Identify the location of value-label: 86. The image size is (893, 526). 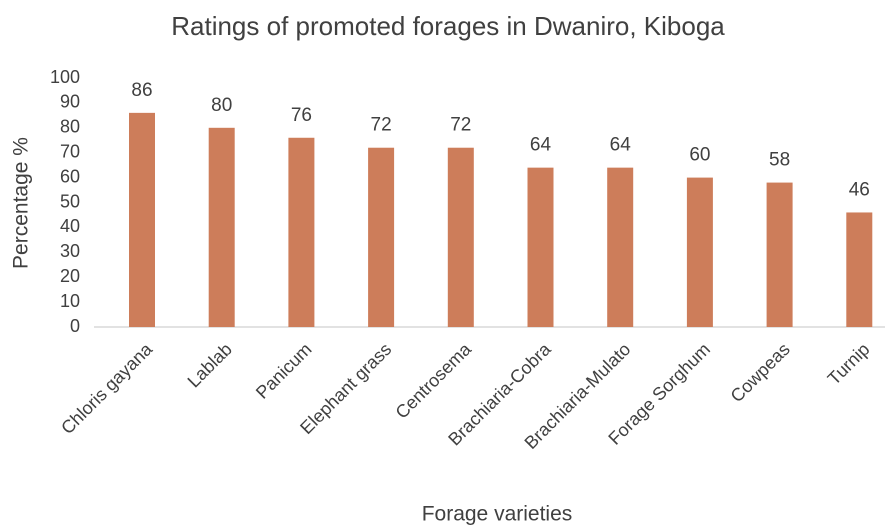
(141, 90).